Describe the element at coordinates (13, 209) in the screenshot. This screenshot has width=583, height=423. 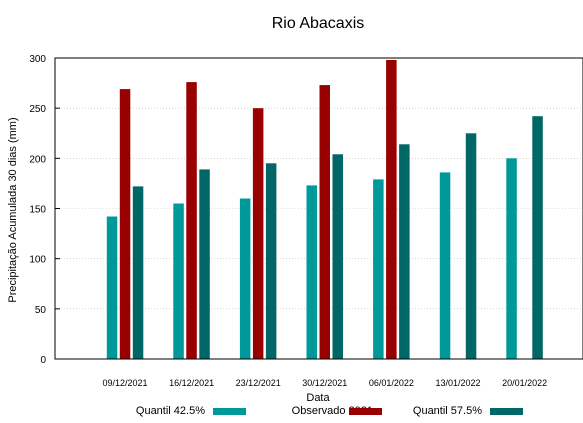
I see `y-axis-label: Precipitação Acumulada 30 dias (mm)` at that location.